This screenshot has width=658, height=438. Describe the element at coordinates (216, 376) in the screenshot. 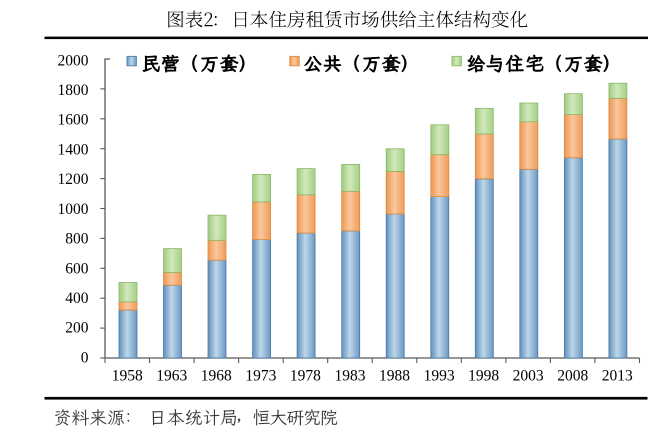

I see `svg-text: 1968` at that location.